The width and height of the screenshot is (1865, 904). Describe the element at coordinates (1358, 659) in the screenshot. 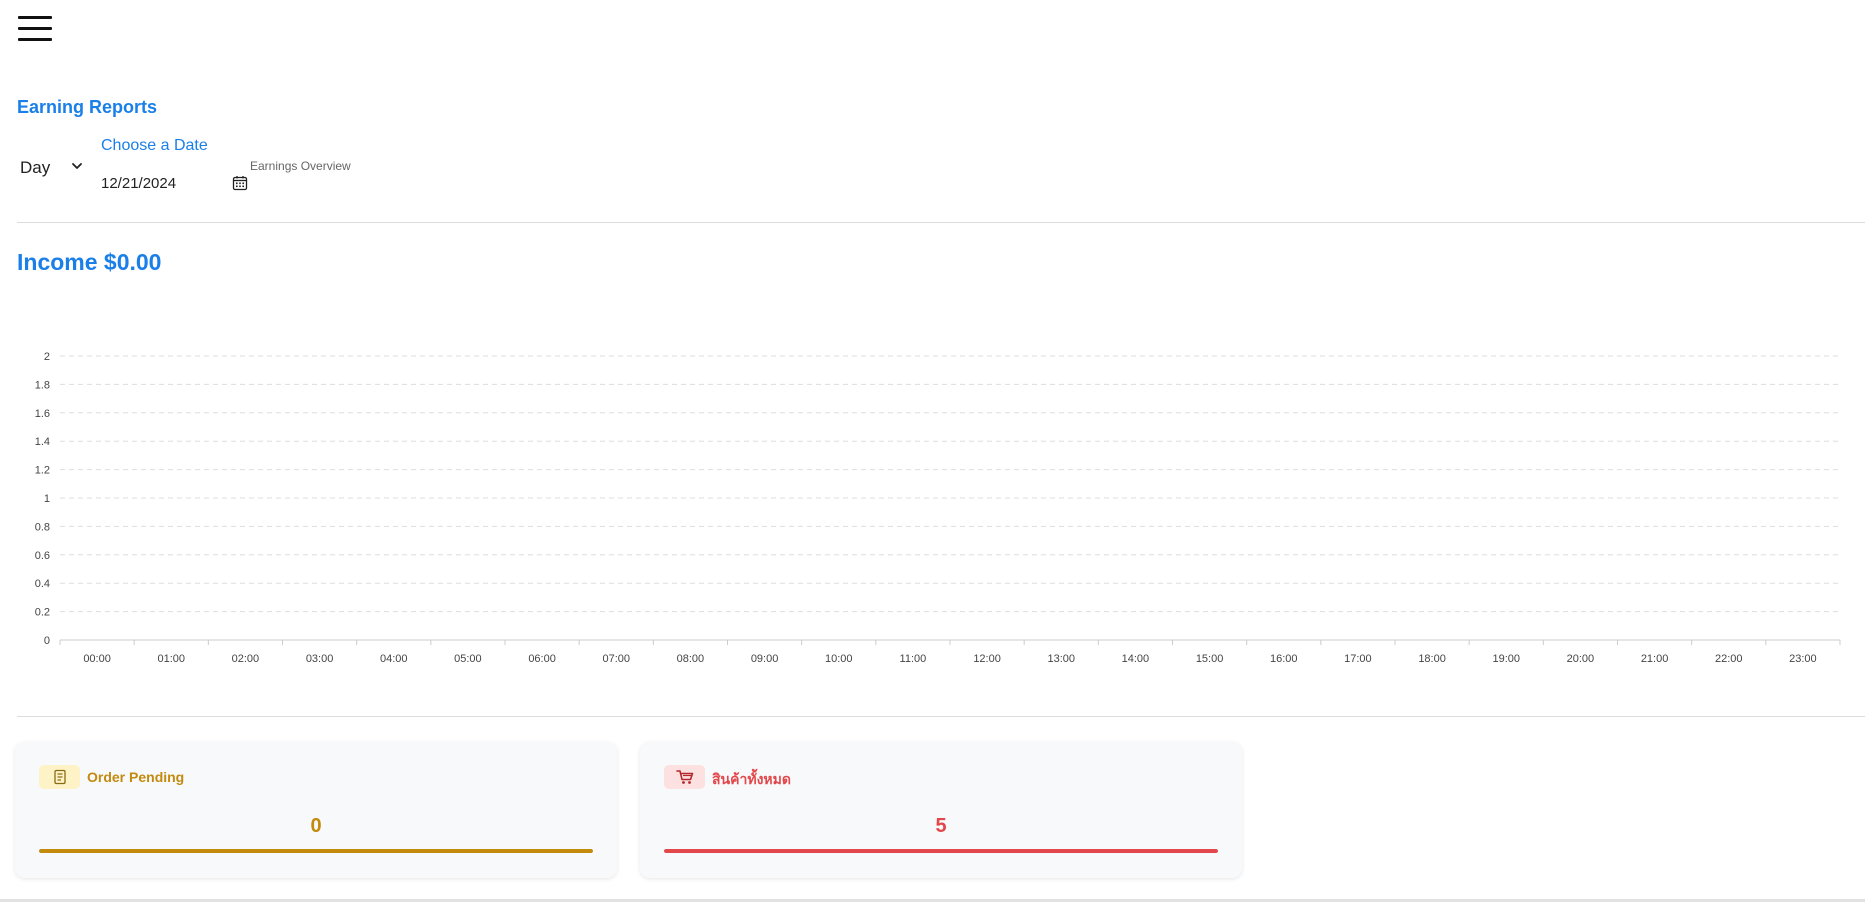

I see `x-tick-label: 17:00` at that location.